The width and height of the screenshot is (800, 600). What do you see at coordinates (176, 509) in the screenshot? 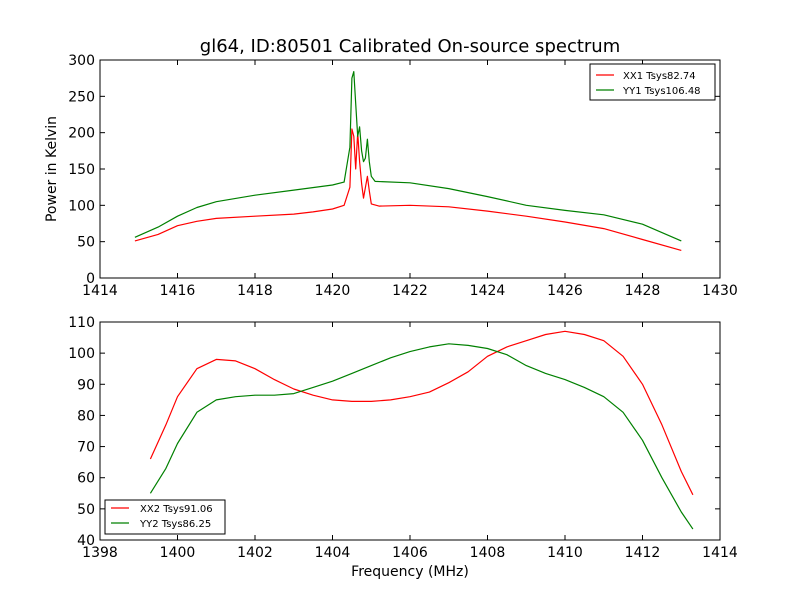
I see `bottom-legend-label-xx2: XX2 Tsys91.06` at bounding box center [176, 509].